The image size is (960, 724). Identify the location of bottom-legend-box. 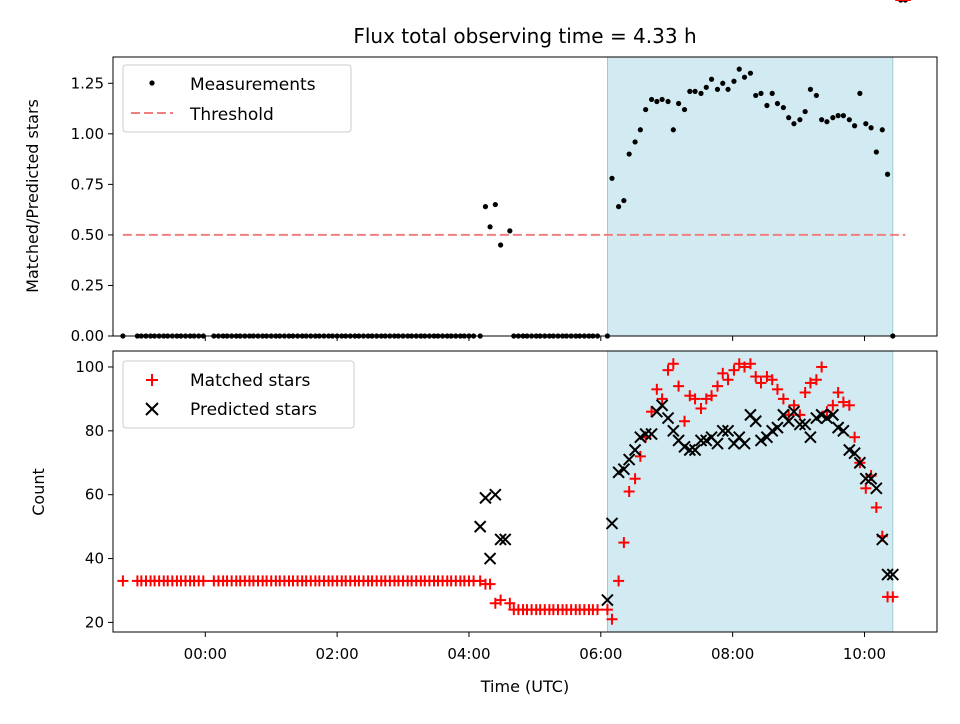
(238, 394).